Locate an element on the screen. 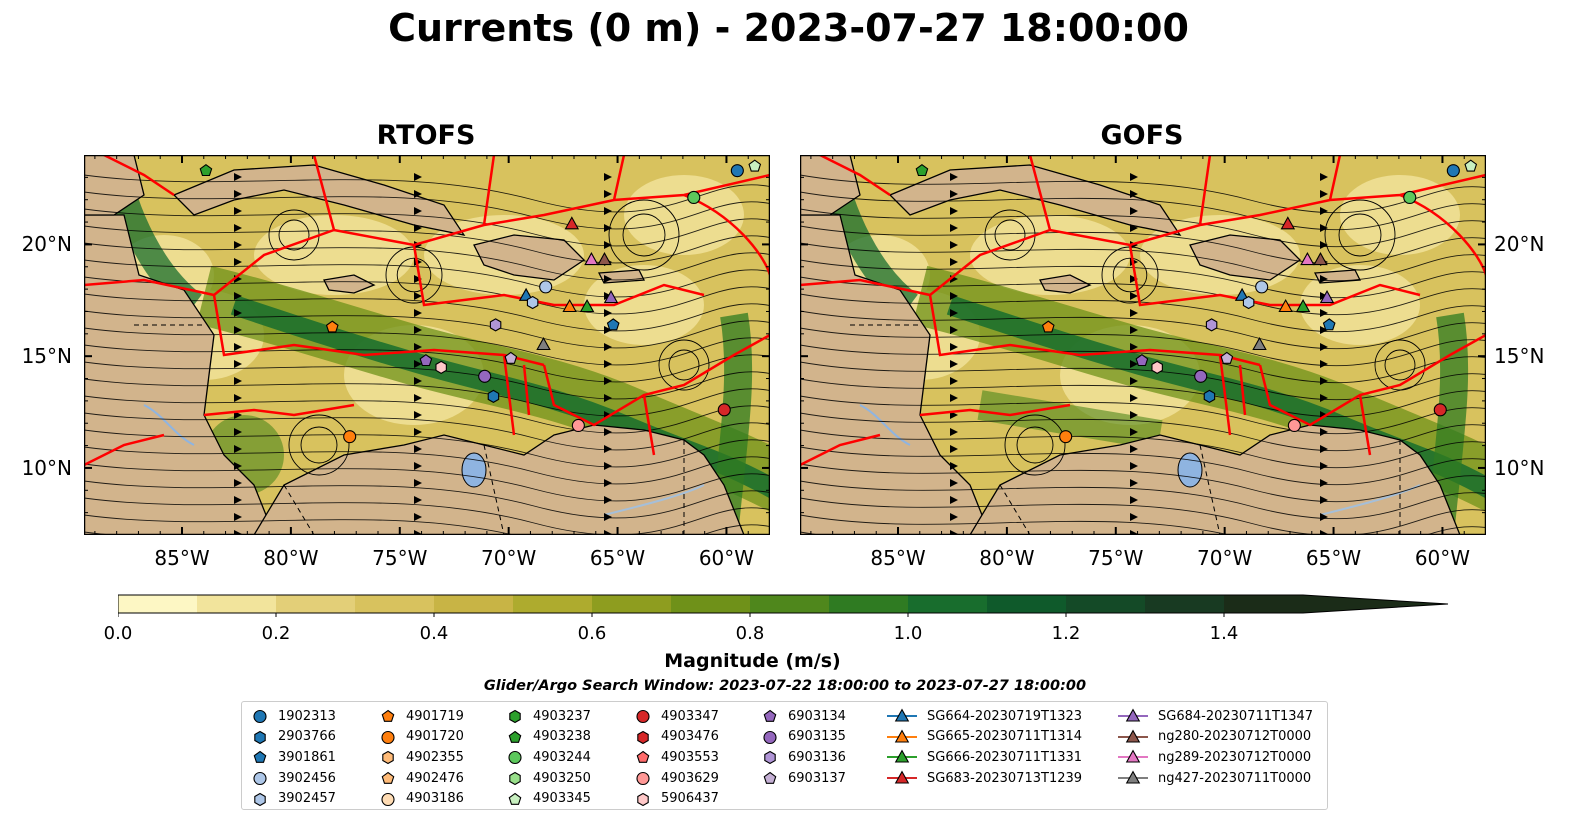 The width and height of the screenshot is (1577, 827). lon-label-gofs: 70°W is located at coordinates (1225, 558).